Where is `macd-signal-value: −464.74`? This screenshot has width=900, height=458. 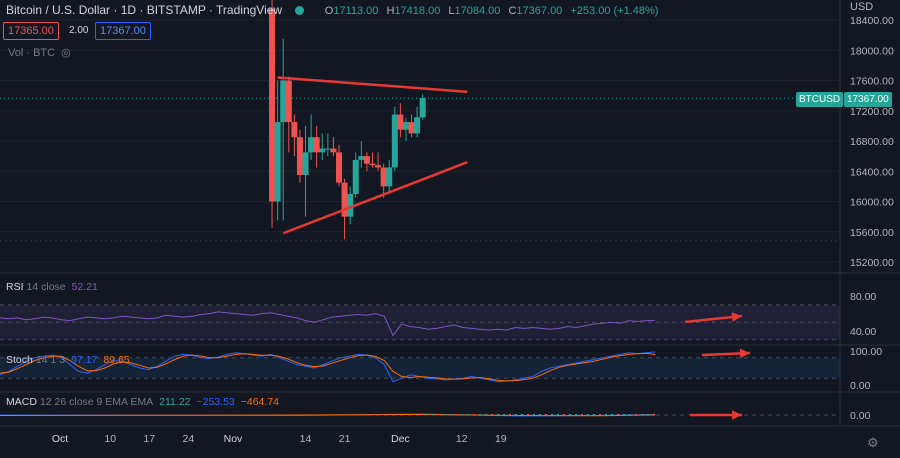 macd-signal-value: −464.74 is located at coordinates (259, 402).